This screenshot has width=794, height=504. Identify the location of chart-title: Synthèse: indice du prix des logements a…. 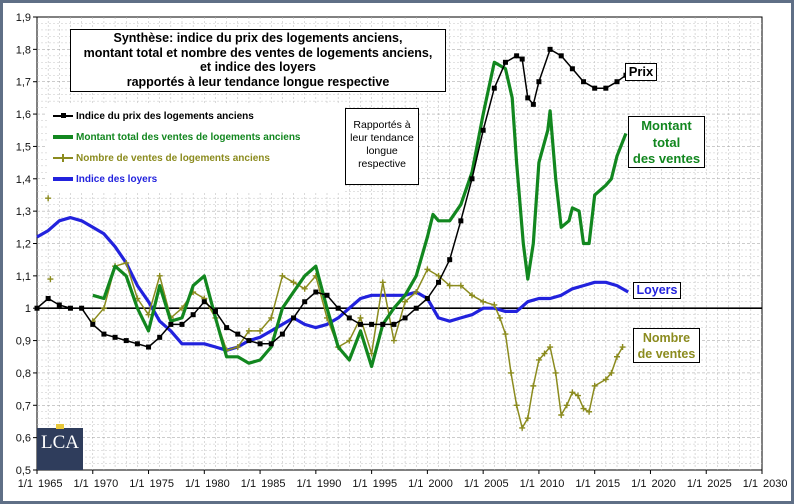
(258, 60).